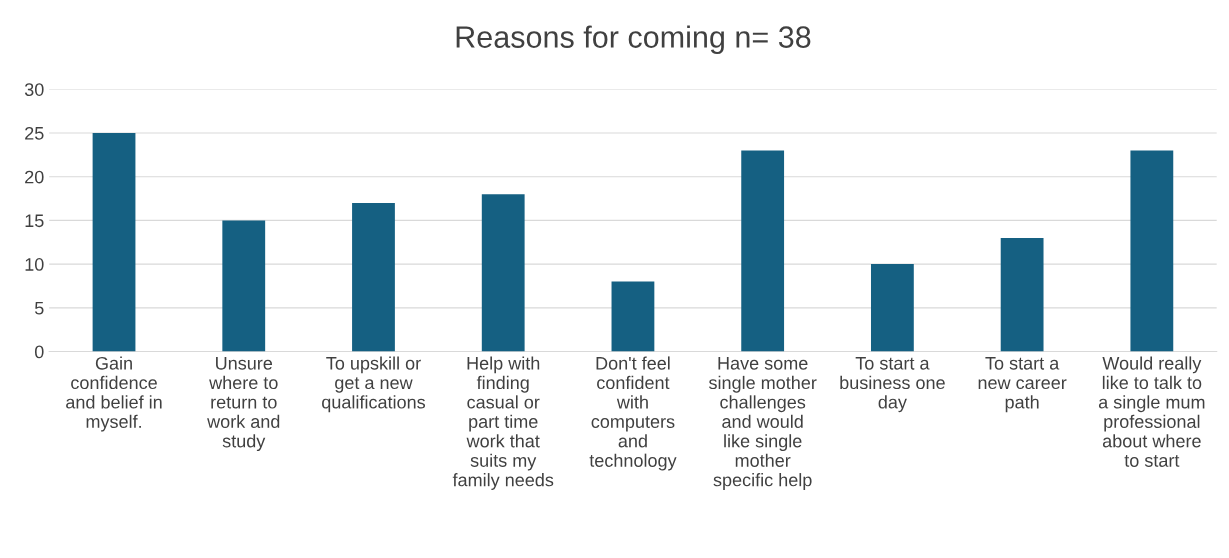 The image size is (1229, 558). Describe the element at coordinates (34, 89) in the screenshot. I see `y-tick-label: 30` at that location.